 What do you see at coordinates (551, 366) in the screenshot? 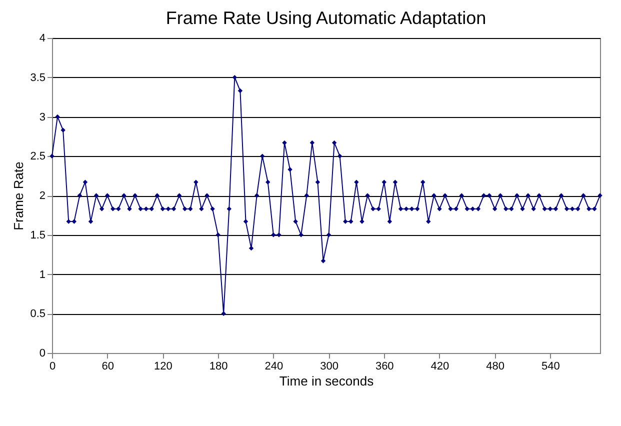
I see `x-tick-label: 540` at bounding box center [551, 366].